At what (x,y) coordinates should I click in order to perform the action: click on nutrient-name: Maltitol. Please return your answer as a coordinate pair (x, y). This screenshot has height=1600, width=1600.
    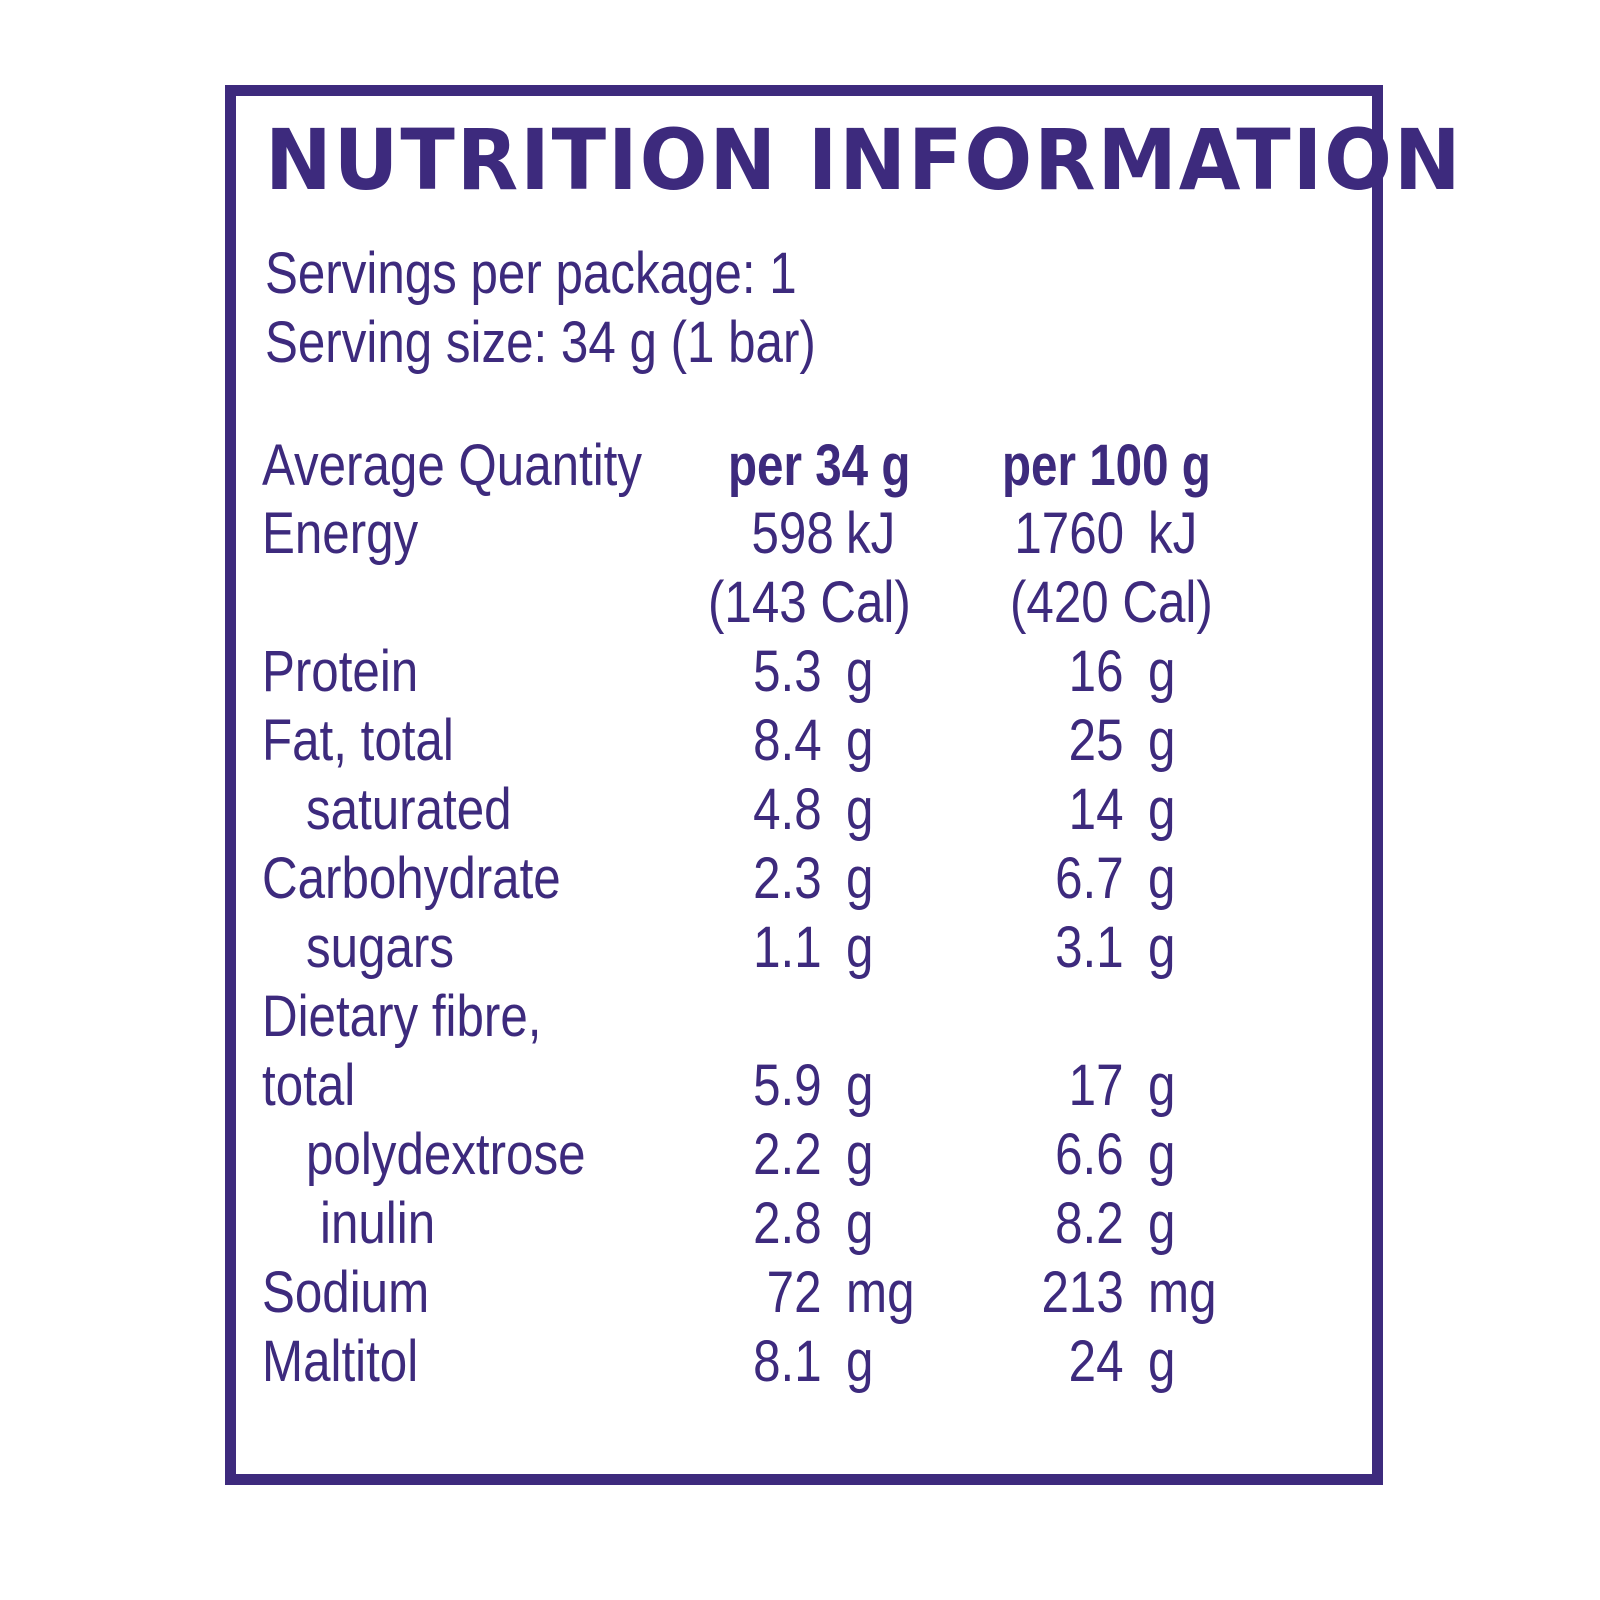
    Looking at the image, I should click on (340, 1361).